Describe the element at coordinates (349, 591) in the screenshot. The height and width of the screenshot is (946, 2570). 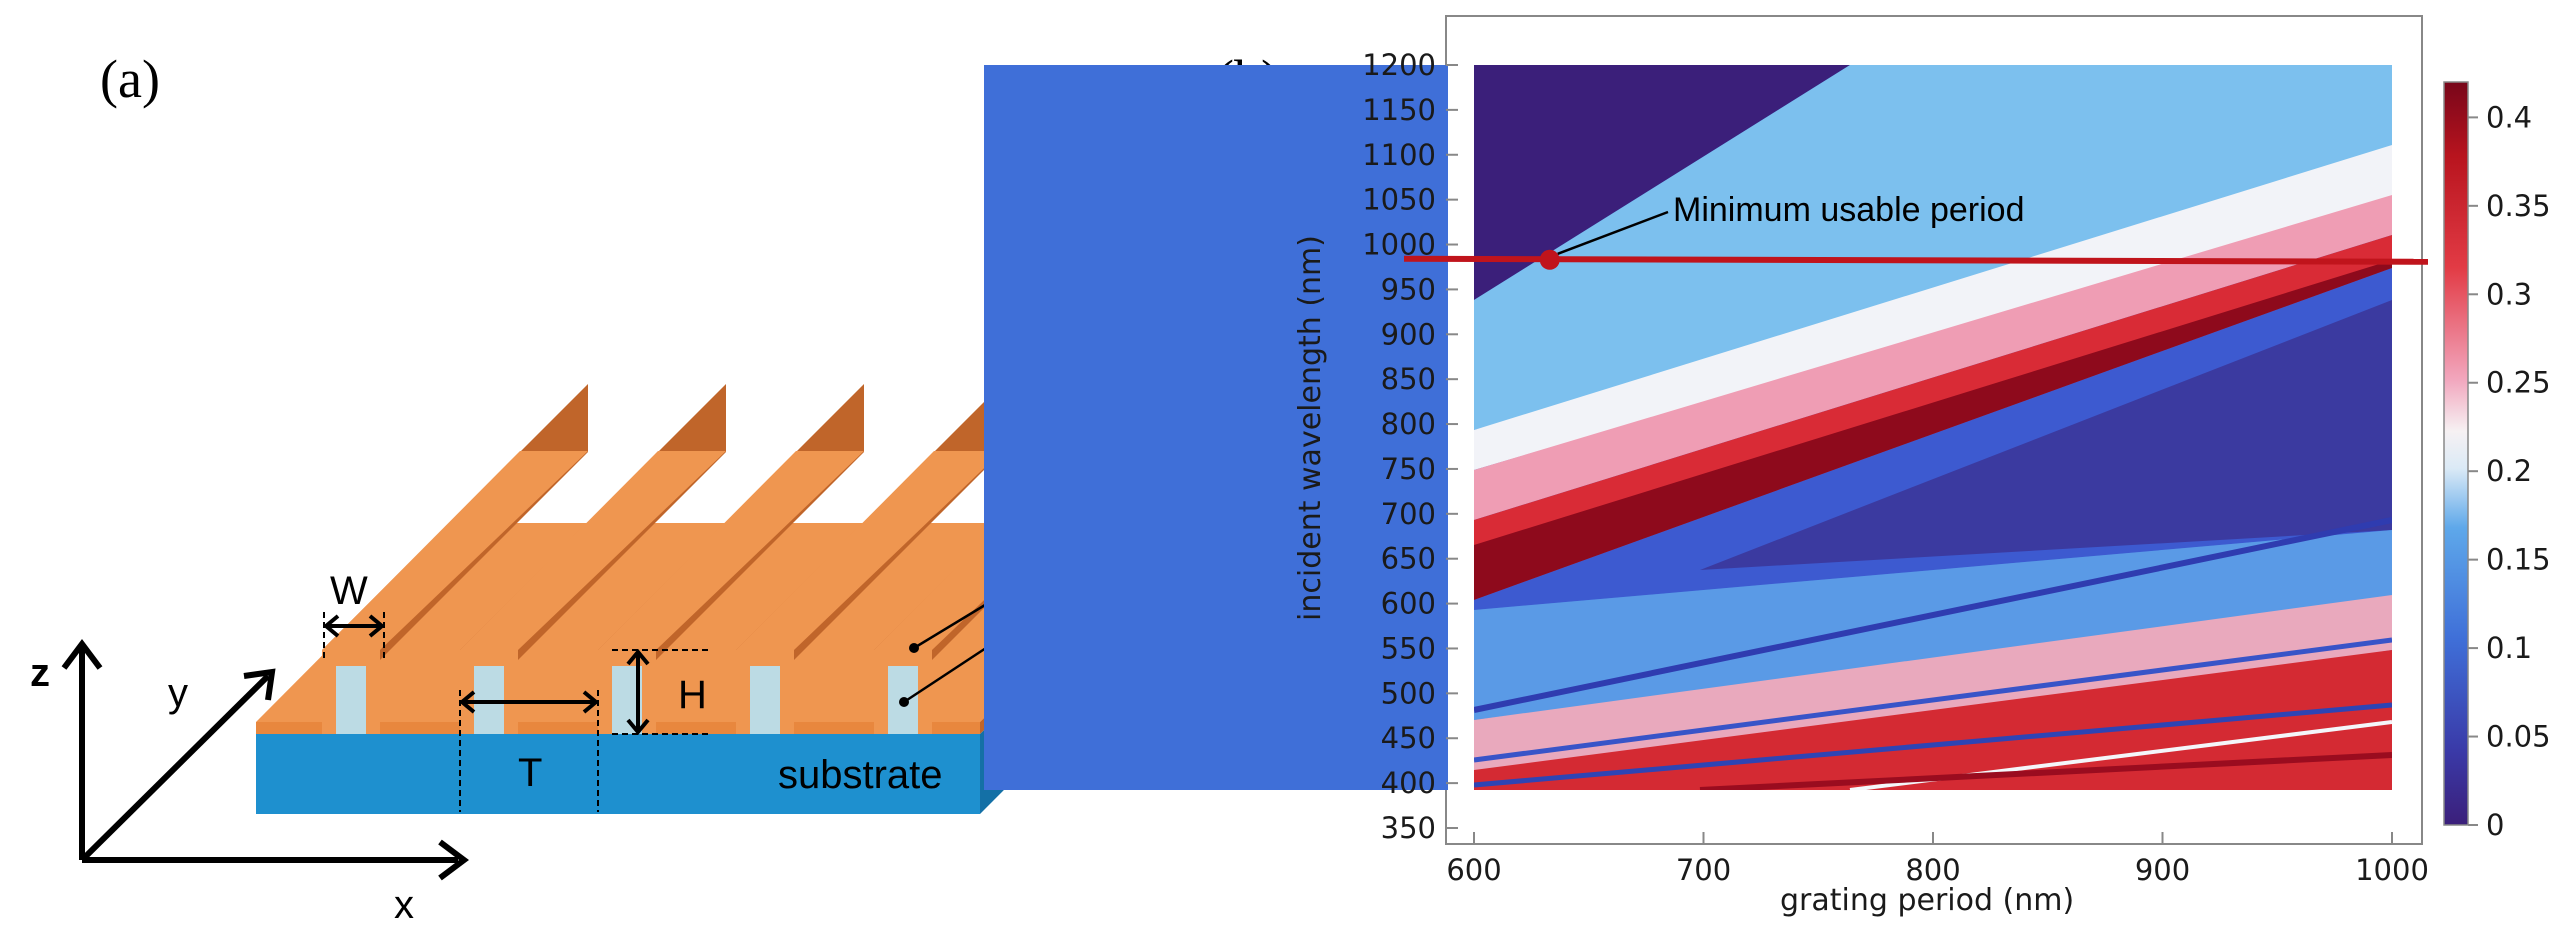
I see `label-w: W` at that location.